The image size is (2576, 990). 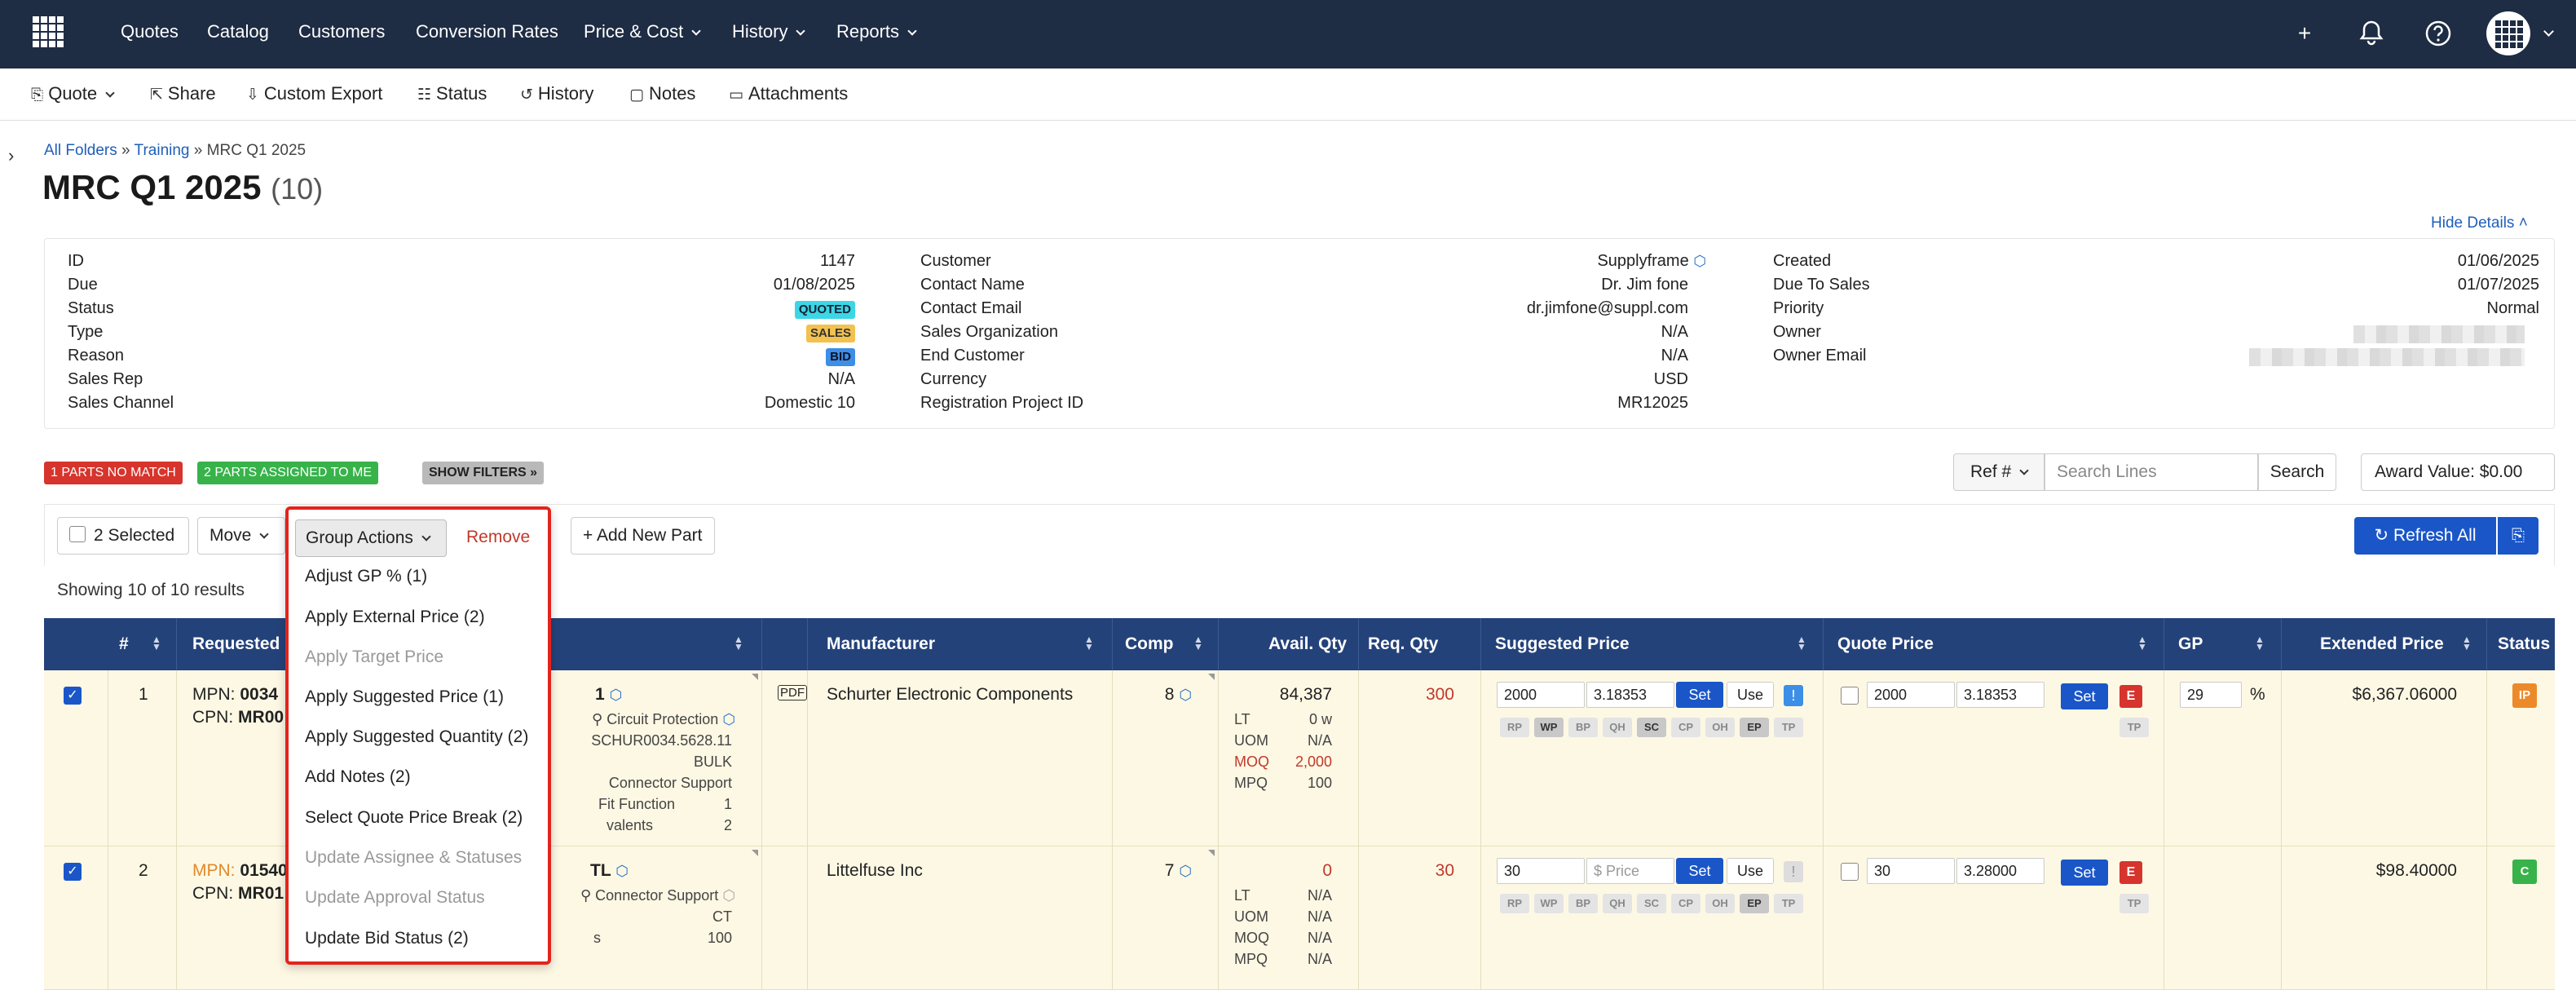 What do you see at coordinates (1149, 643) in the screenshot?
I see `col-comp: Comp` at bounding box center [1149, 643].